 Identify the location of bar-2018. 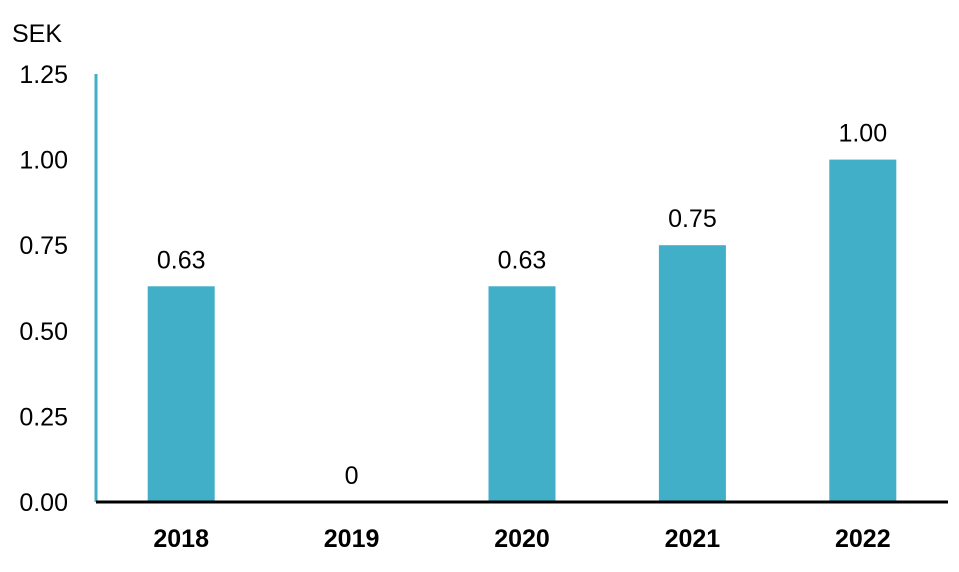
(181, 394).